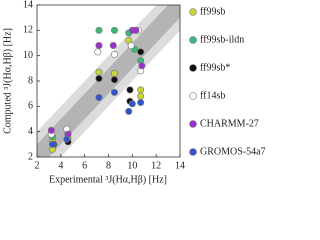 This screenshot has height=240, width=320. Describe the element at coordinates (84, 165) in the screenshot. I see `x-tick-label: 6` at that location.